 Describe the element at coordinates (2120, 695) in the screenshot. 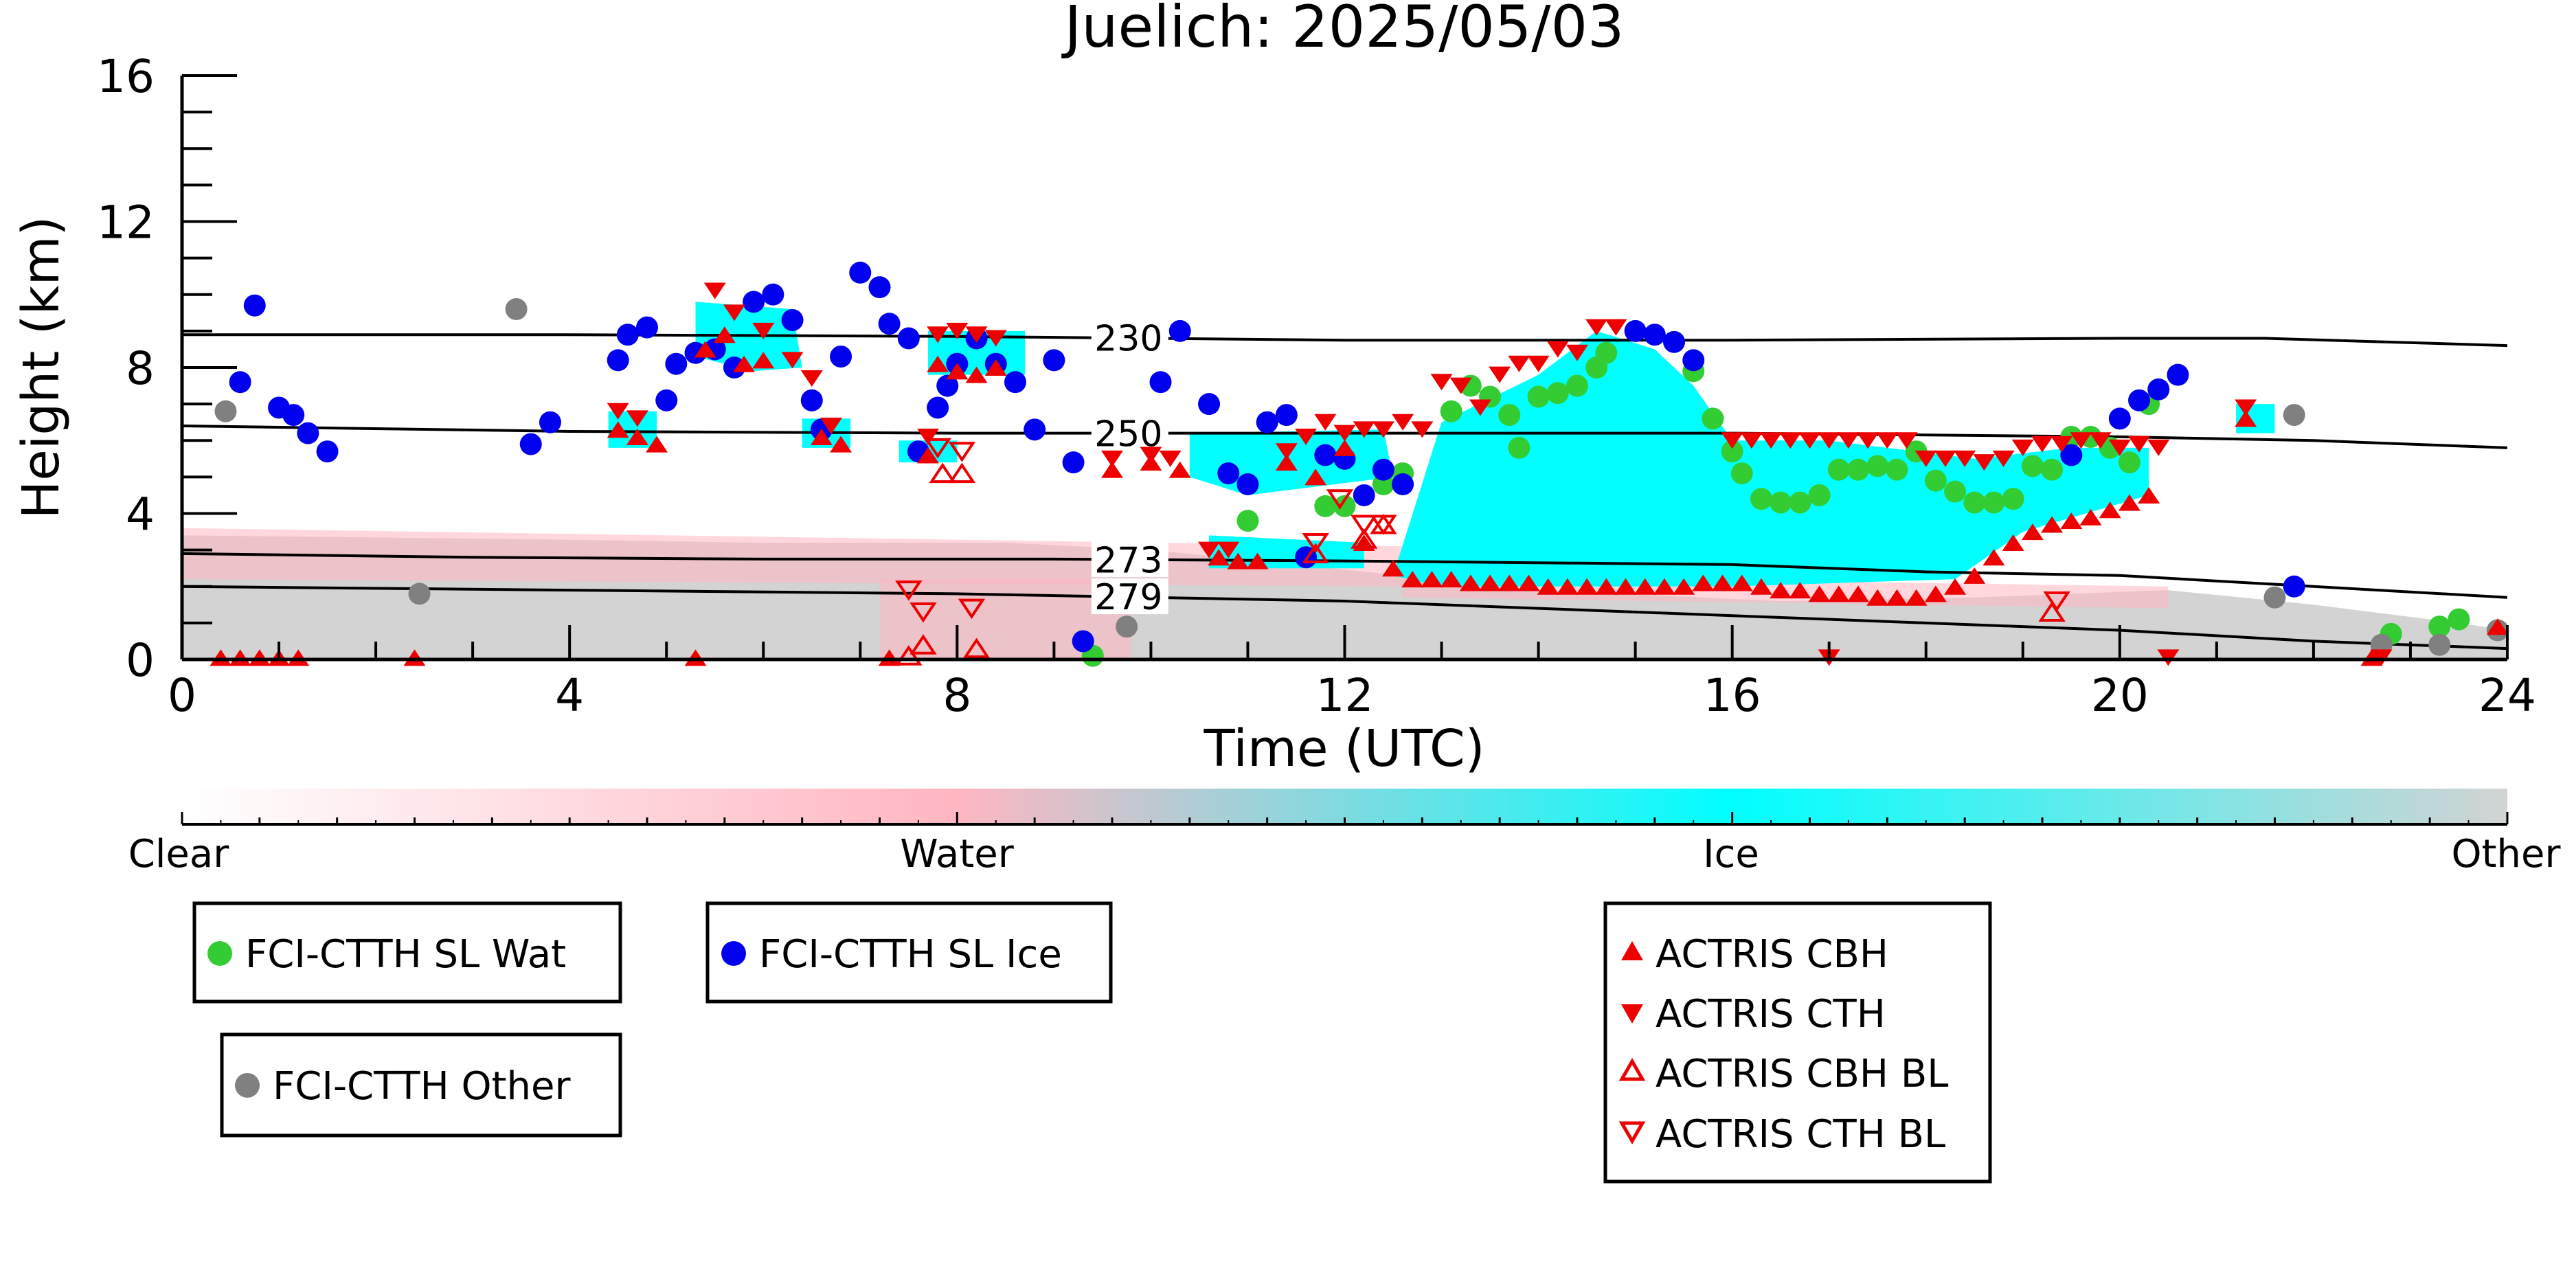

I see `x-tick-label-20: 20` at that location.